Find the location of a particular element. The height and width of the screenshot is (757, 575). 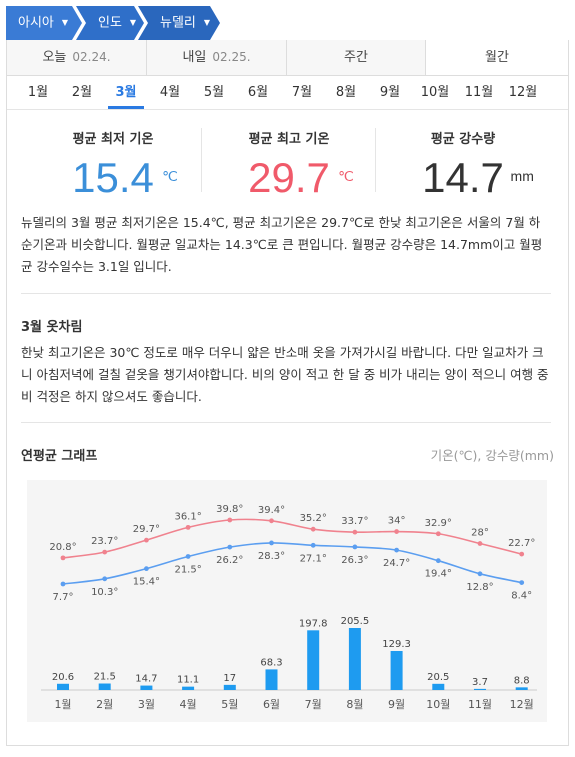

tab-month: 5월 is located at coordinates (214, 92).